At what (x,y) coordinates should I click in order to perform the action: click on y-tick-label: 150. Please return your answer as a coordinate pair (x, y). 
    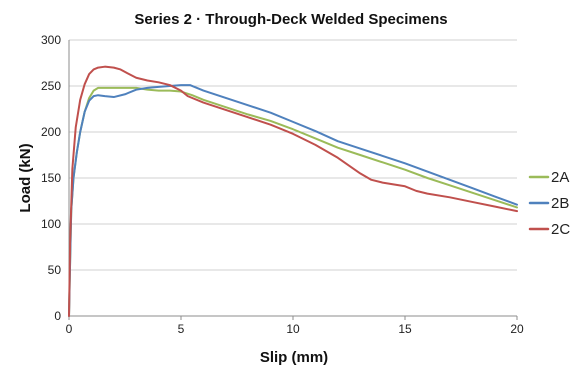
    Looking at the image, I should click on (51, 178).